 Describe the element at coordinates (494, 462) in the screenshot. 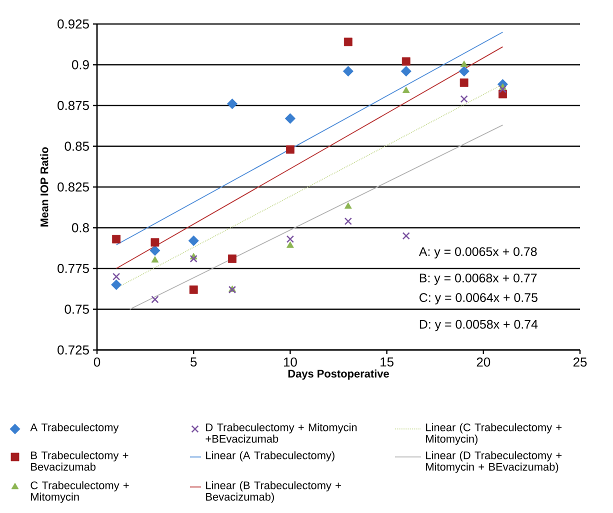

I see `legend-label: Linear (D Trabeculectomy + Mitomycin + BEvacizumab)` at that location.